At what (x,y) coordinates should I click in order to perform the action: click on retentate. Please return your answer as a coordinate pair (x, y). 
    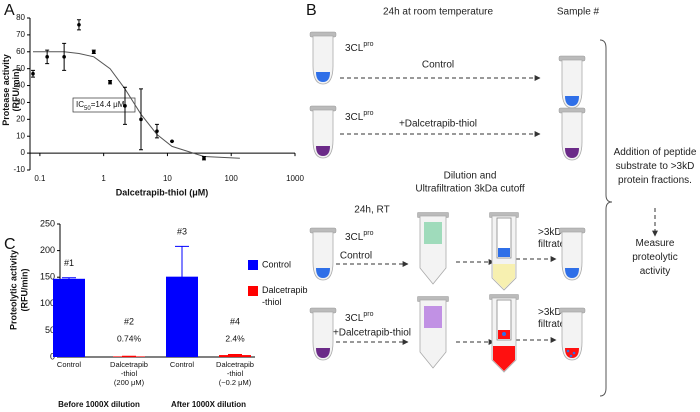
    Looking at the image, I should click on (504, 252).